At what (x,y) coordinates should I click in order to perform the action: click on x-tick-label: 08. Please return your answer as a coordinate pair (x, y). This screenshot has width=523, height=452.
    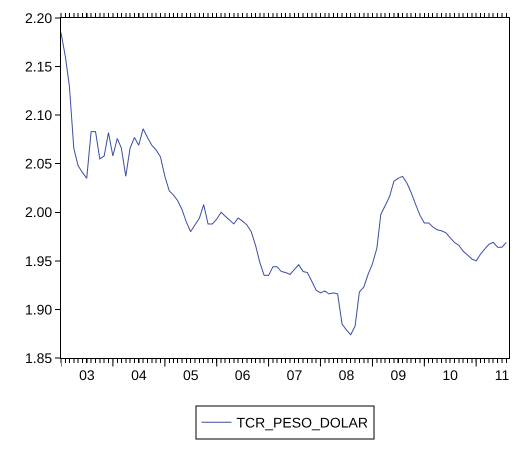
    Looking at the image, I should click on (346, 374).